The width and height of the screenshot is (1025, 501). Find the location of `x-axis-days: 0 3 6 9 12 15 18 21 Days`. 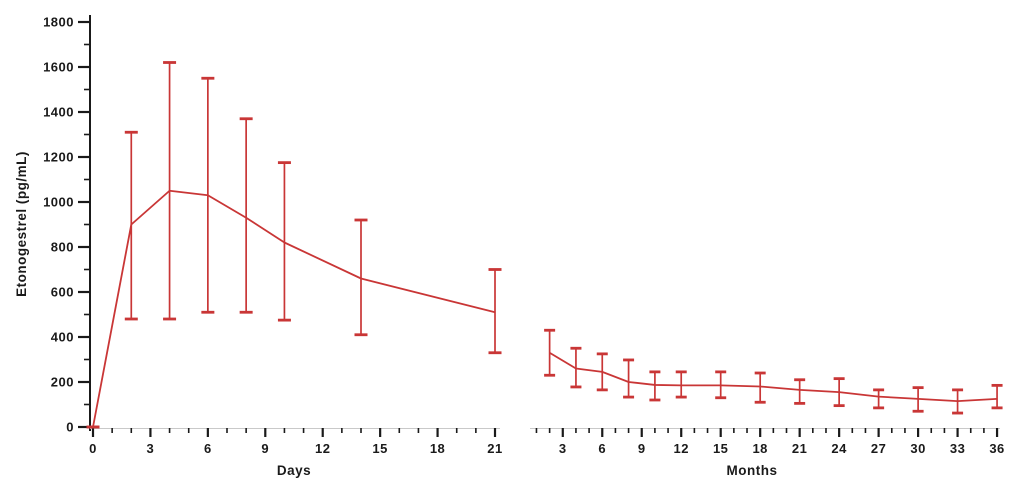

x-axis-days: 0 3 6 9 12 15 18 21 Days is located at coordinates (295, 453).